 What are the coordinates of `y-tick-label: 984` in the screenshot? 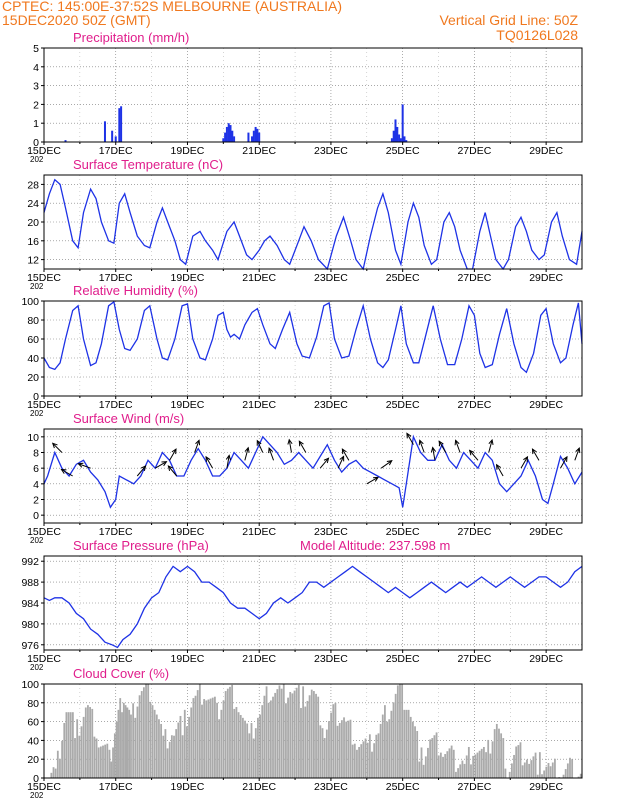 It's located at (30, 604).